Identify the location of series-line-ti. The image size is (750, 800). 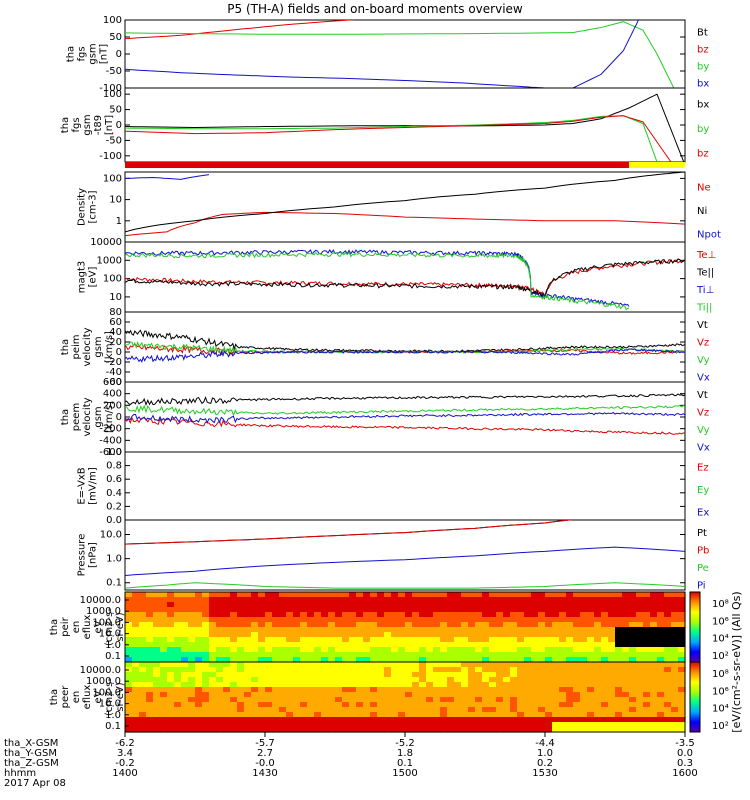
(377, 281).